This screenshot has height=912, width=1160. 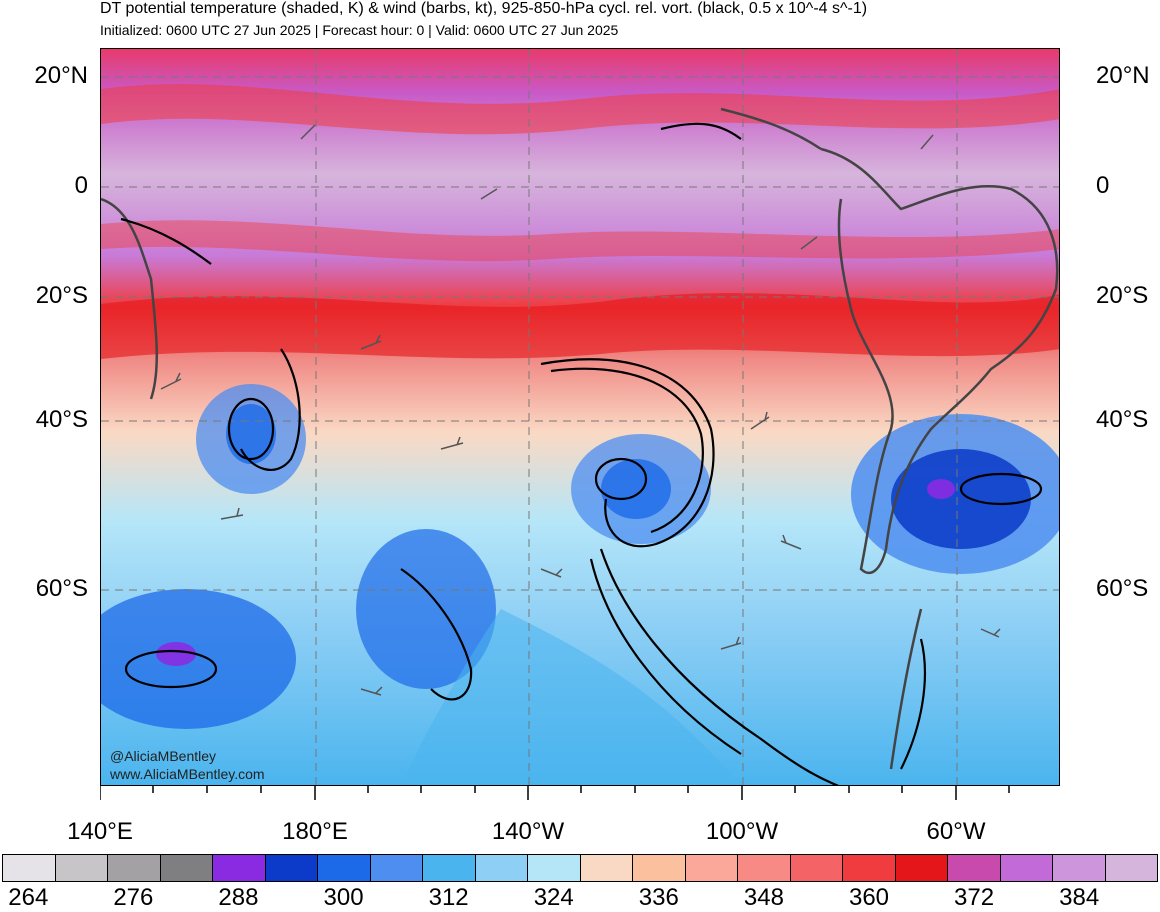 What do you see at coordinates (553, 897) in the screenshot?
I see `colorbar-label: 324` at bounding box center [553, 897].